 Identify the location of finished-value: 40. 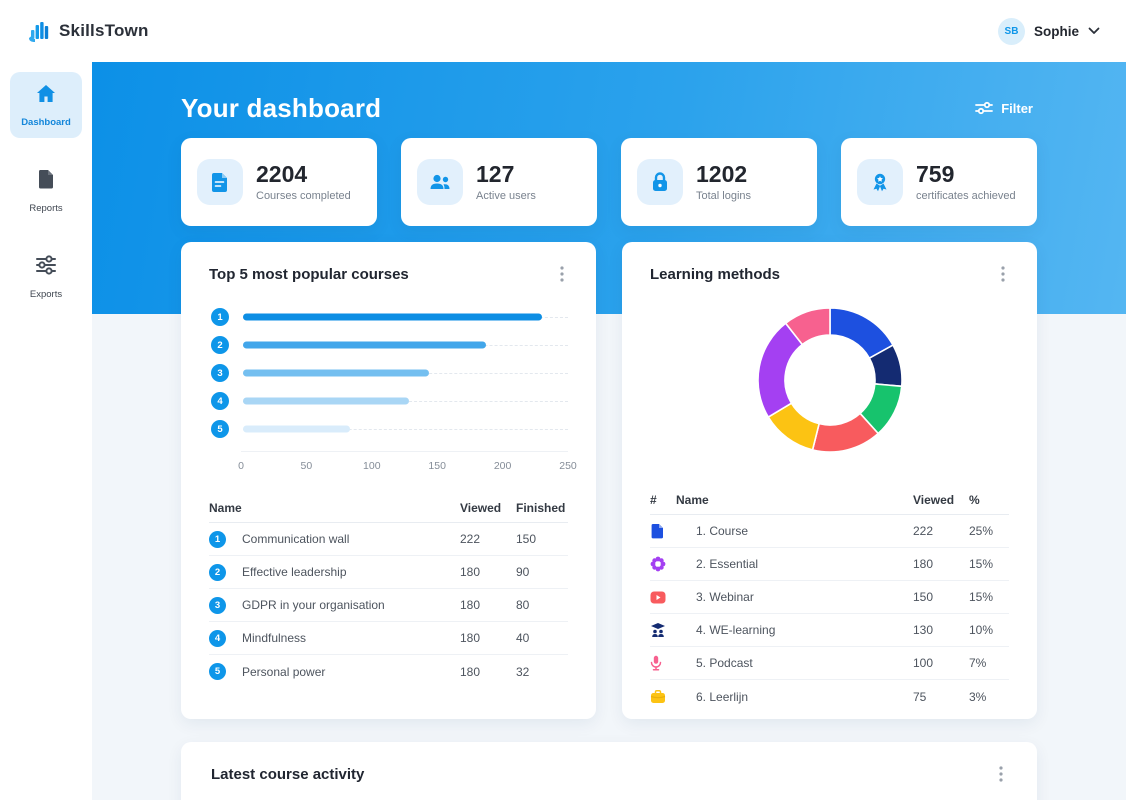
(523, 638).